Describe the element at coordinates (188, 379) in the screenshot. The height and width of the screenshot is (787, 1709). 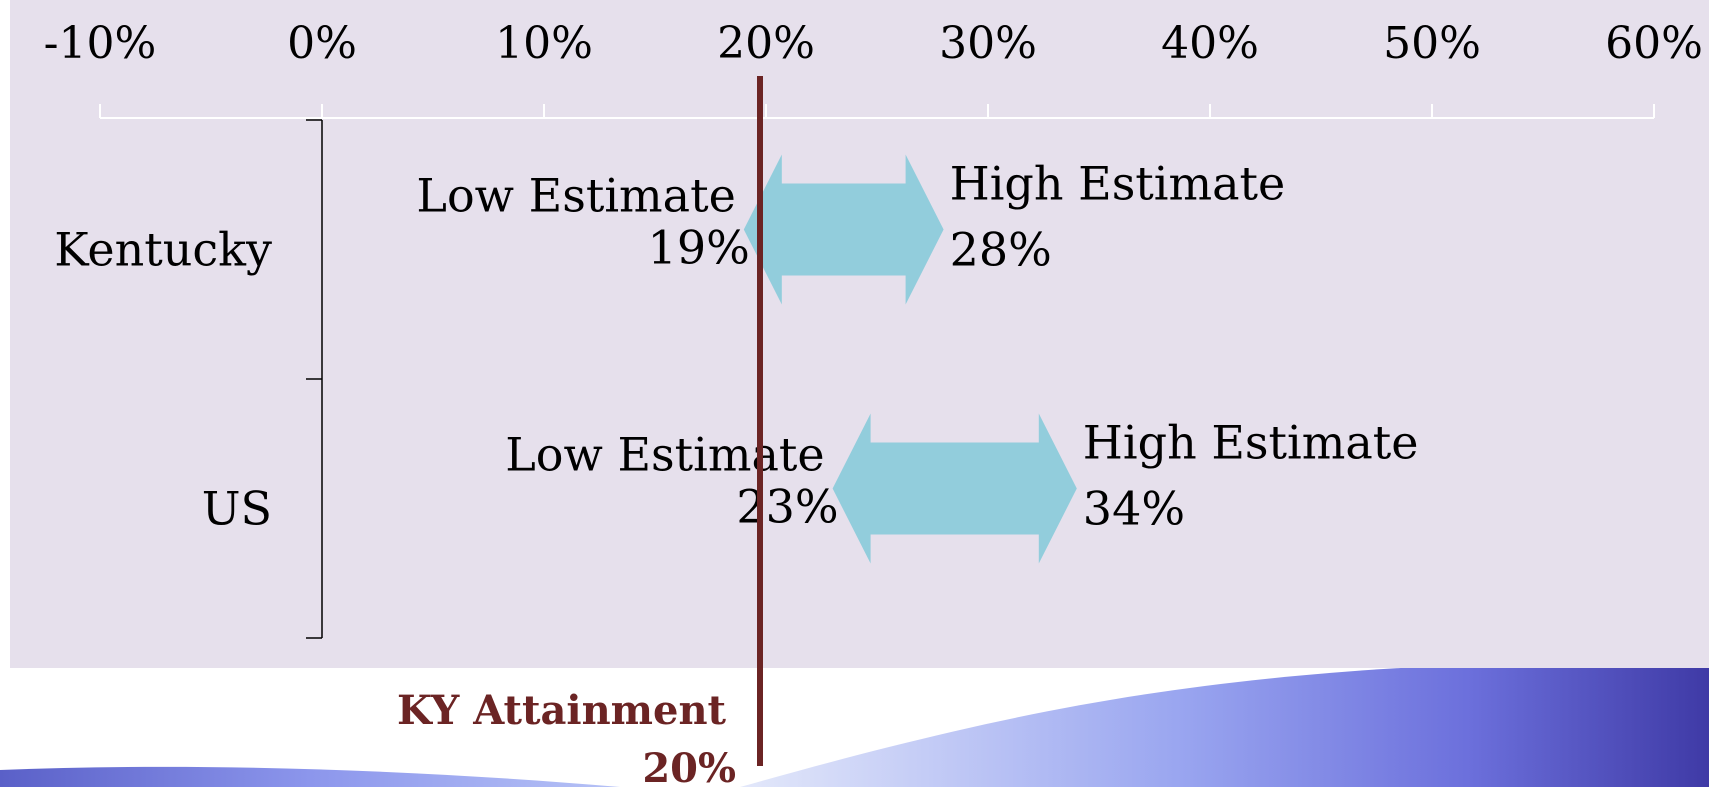
I see `category-axis: Kentucky US` at that location.